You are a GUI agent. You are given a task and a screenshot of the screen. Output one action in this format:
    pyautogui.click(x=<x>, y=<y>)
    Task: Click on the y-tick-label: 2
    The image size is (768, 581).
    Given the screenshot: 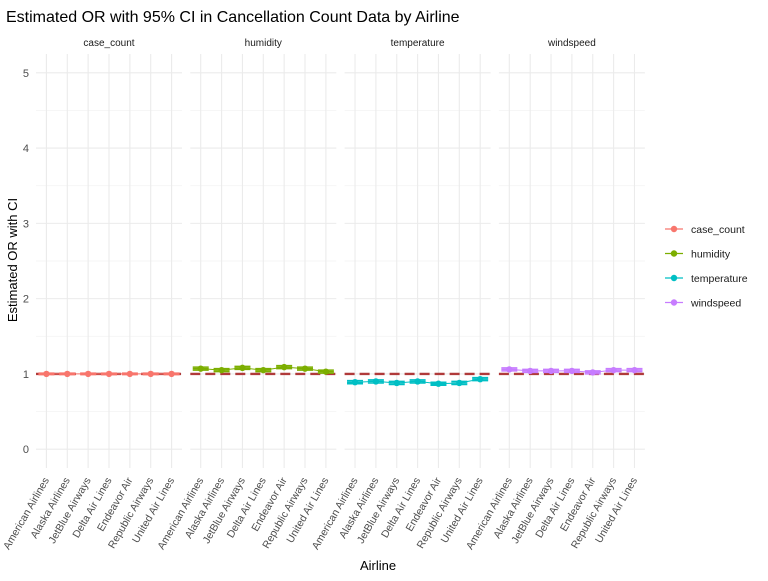 What is the action you would take?
    pyautogui.click(x=26, y=300)
    